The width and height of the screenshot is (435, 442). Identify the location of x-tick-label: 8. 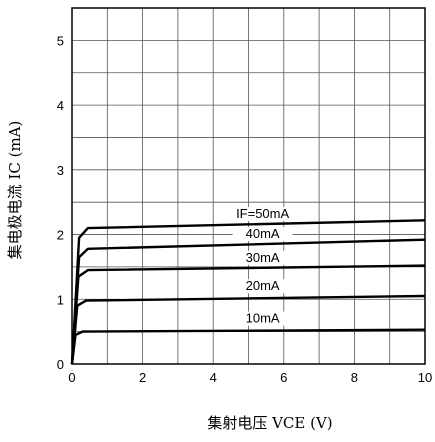
(354, 377).